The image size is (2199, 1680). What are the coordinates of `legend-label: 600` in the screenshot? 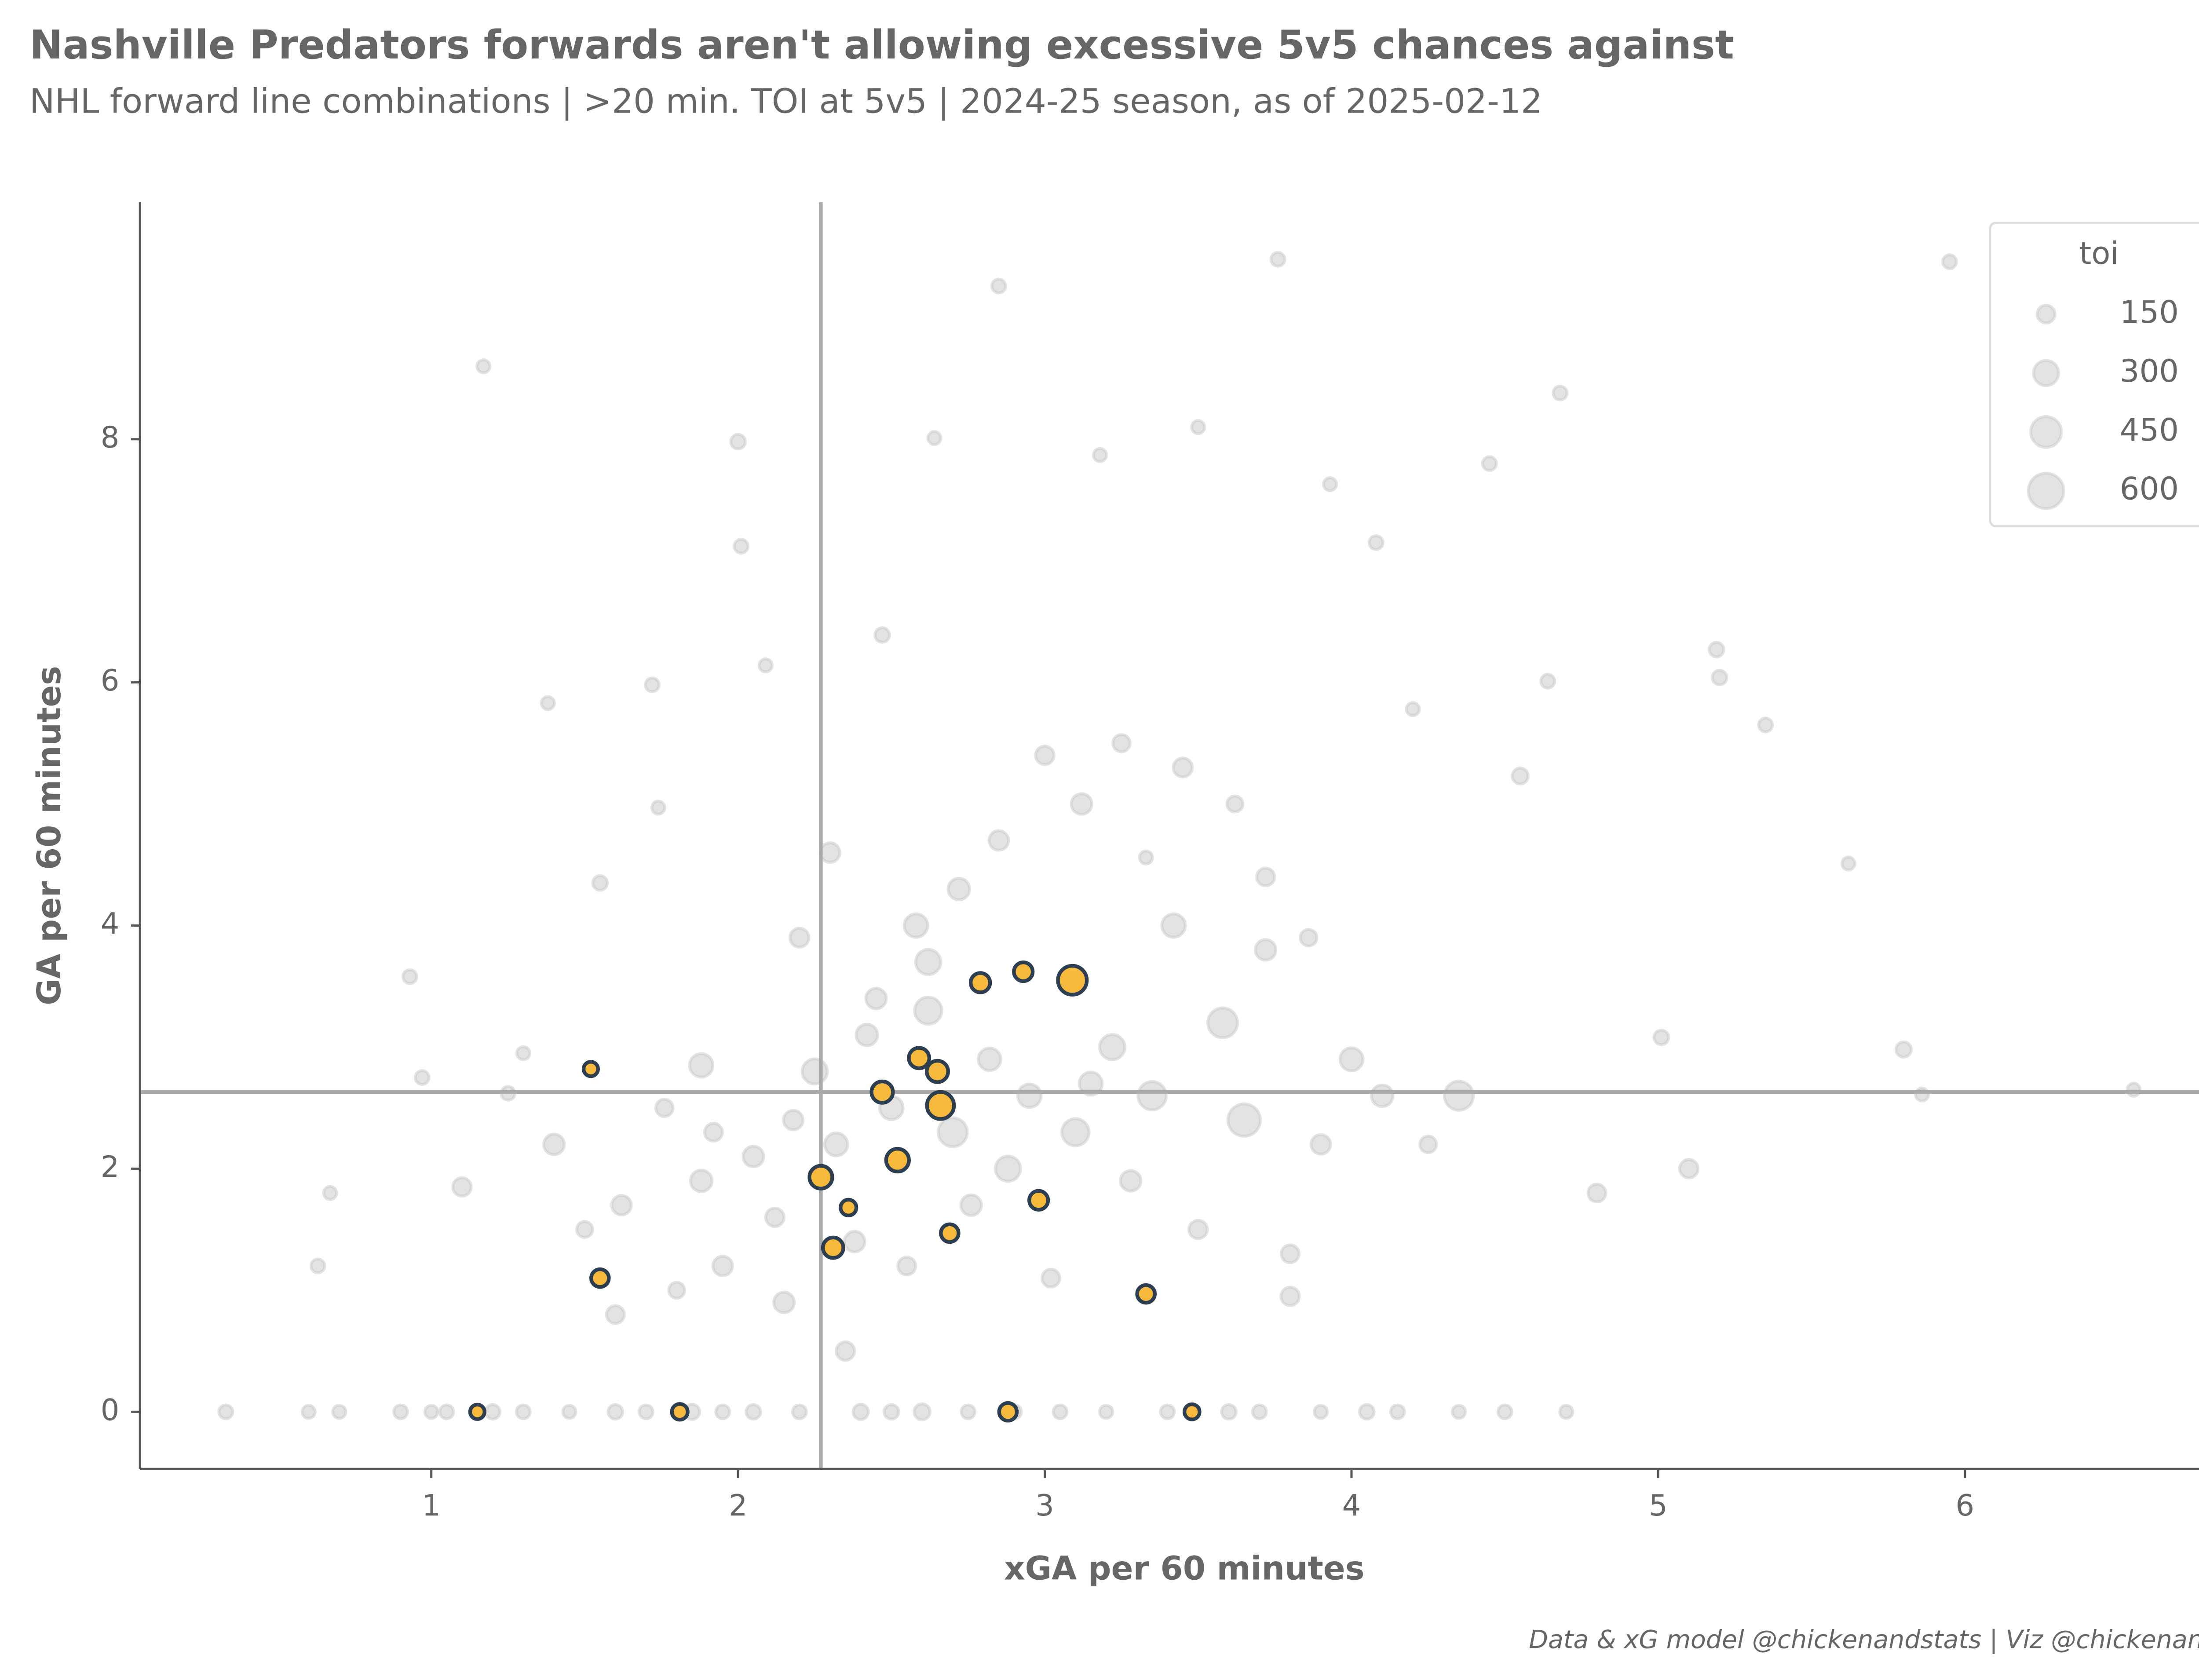 It's located at (2149, 489).